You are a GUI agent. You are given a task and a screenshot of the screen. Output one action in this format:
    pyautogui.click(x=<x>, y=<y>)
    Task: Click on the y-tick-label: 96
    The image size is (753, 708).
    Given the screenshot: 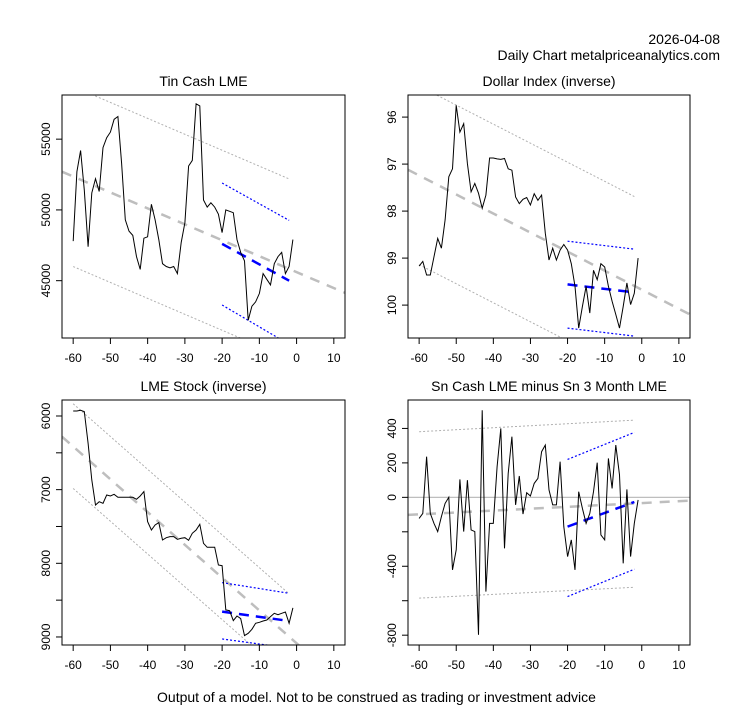 What is the action you would take?
    pyautogui.click(x=392, y=117)
    